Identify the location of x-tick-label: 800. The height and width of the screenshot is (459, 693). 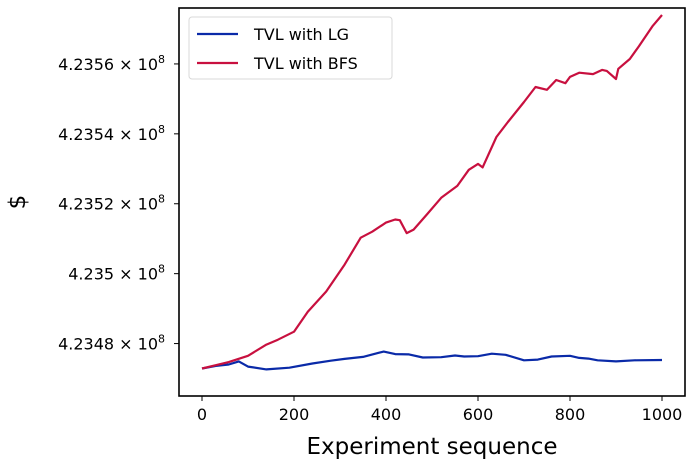
(570, 414).